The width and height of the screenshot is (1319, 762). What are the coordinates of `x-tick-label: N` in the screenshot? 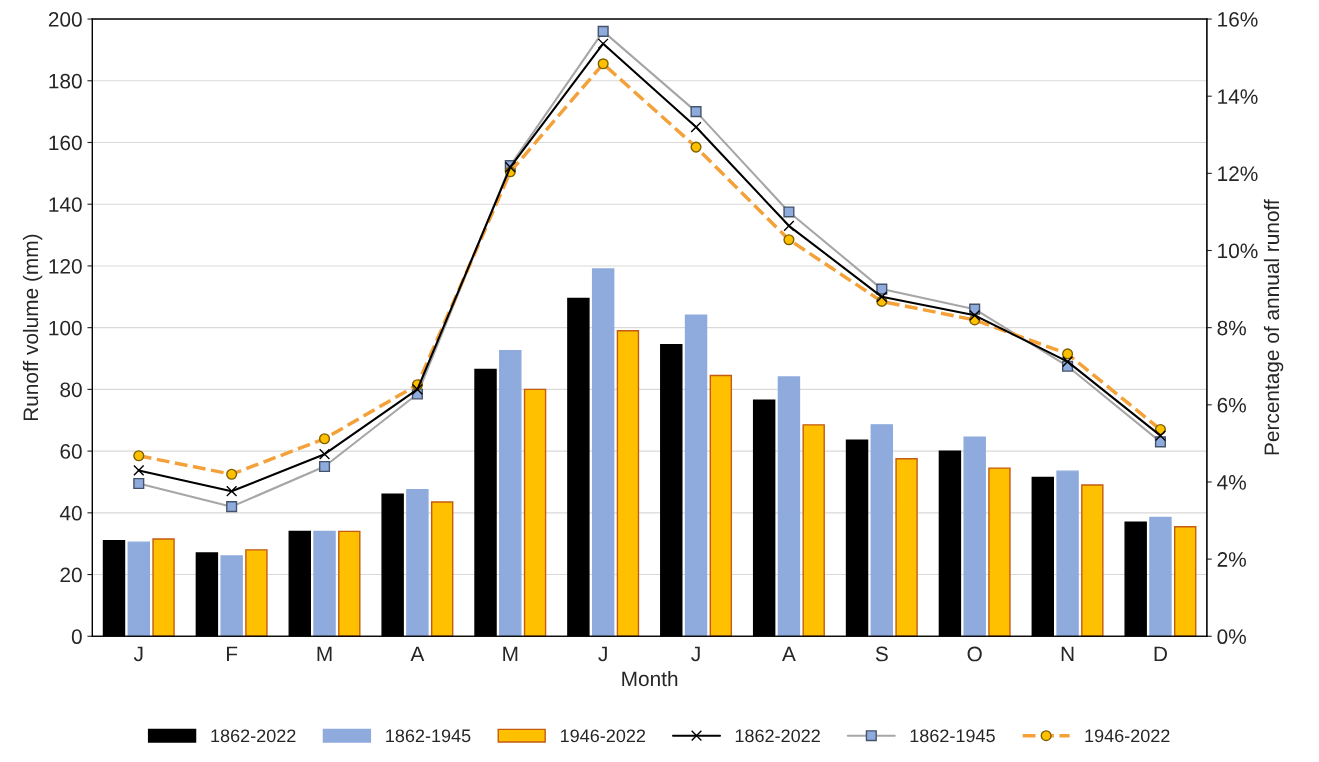 It's located at (1067, 654).